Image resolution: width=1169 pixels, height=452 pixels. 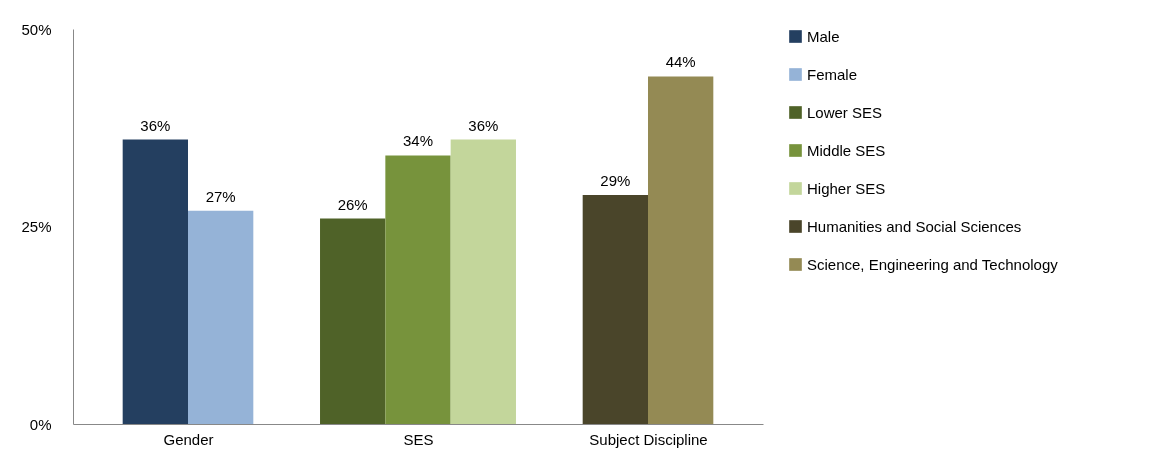 What do you see at coordinates (418, 141) in the screenshot?
I see `data-label: 34%` at bounding box center [418, 141].